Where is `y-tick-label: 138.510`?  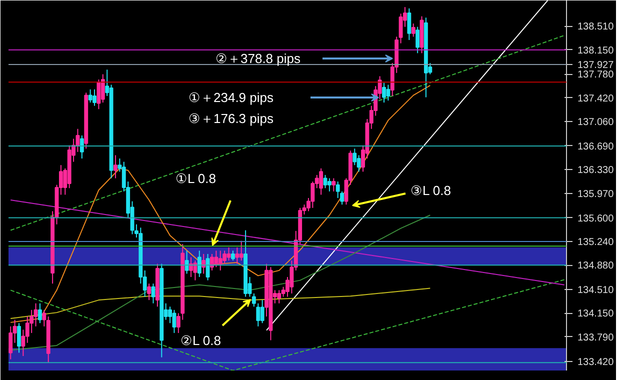
y-tick-label: 138.510 is located at coordinates (596, 27).